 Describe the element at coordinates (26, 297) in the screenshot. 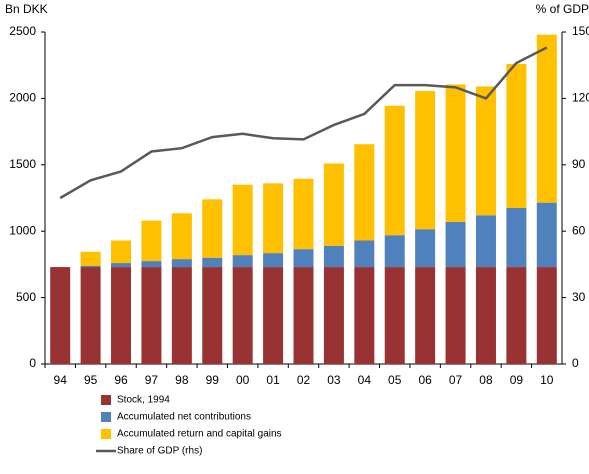

I see `y-tick-label: 500` at that location.